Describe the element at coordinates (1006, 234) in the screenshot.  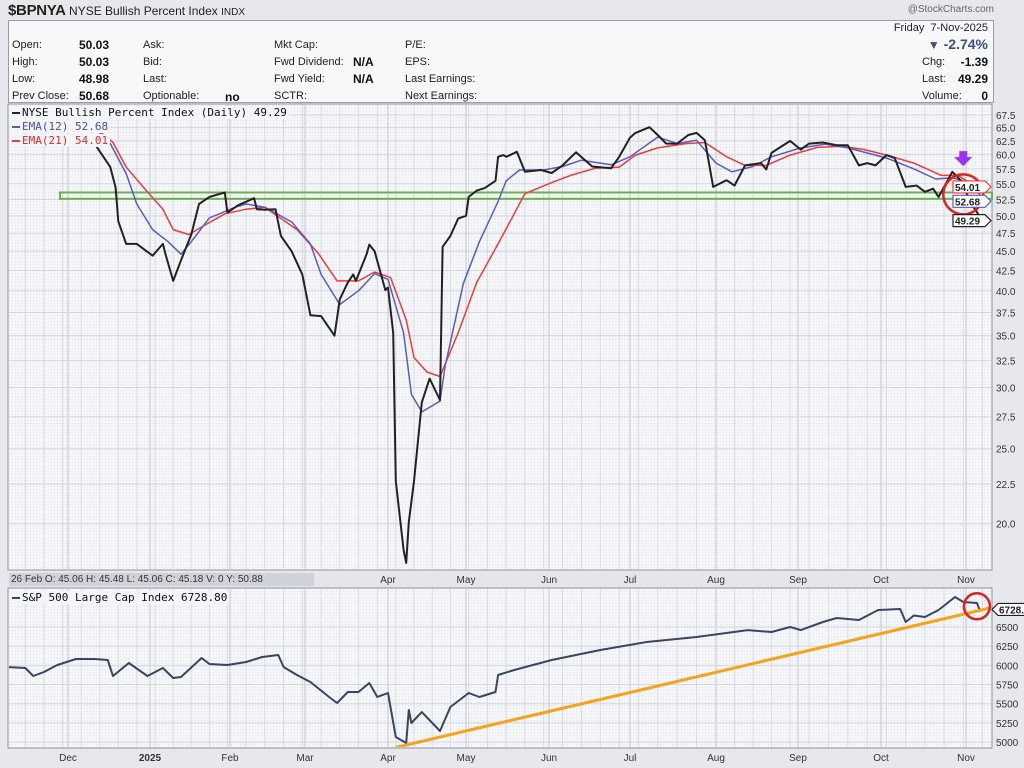
I see `y-tick-label: 47.5` at that location.